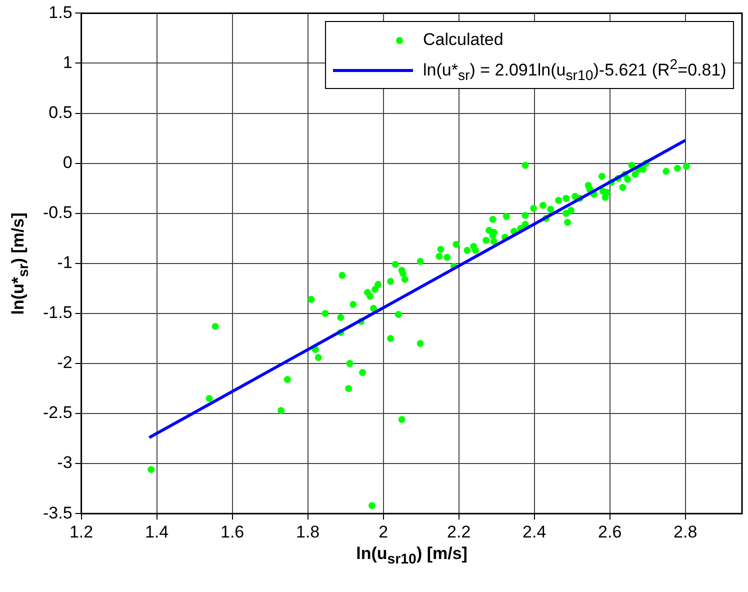  I want to click on y-tick-label: -2.5, so click(57, 412).